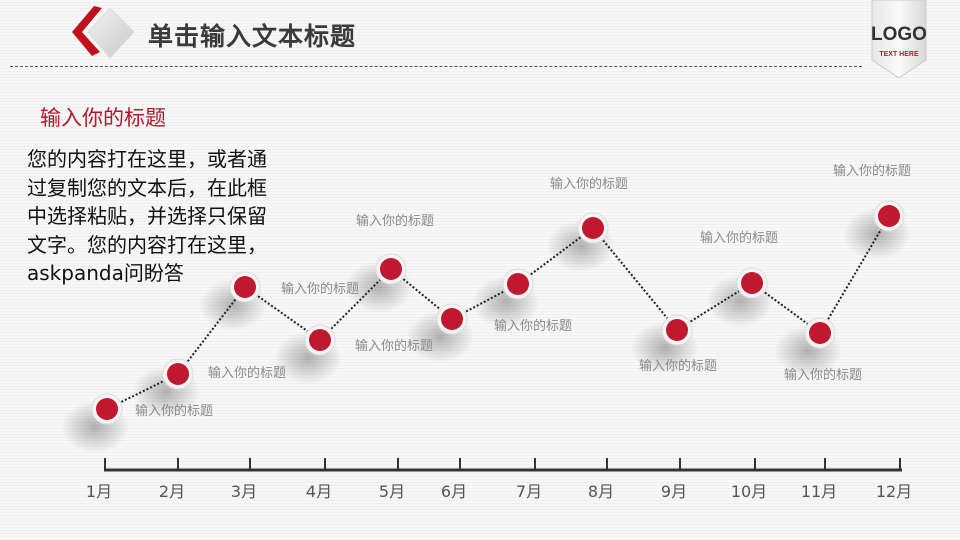  What do you see at coordinates (392, 491) in the screenshot?
I see `x-tick-label: 5月` at bounding box center [392, 491].